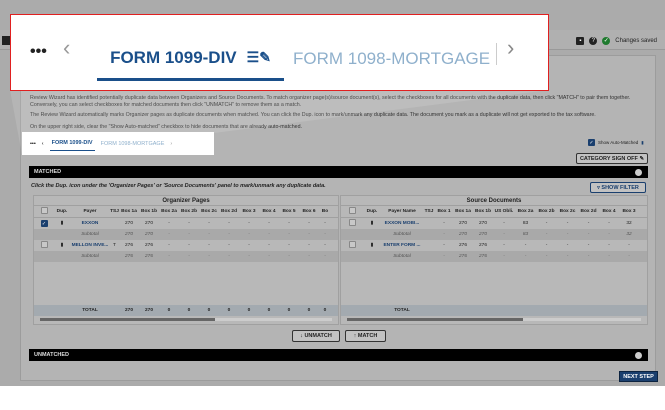 The height and width of the screenshot is (410, 665). What do you see at coordinates (365, 336) in the screenshot?
I see `match-button: ↑ MATCH` at bounding box center [365, 336].